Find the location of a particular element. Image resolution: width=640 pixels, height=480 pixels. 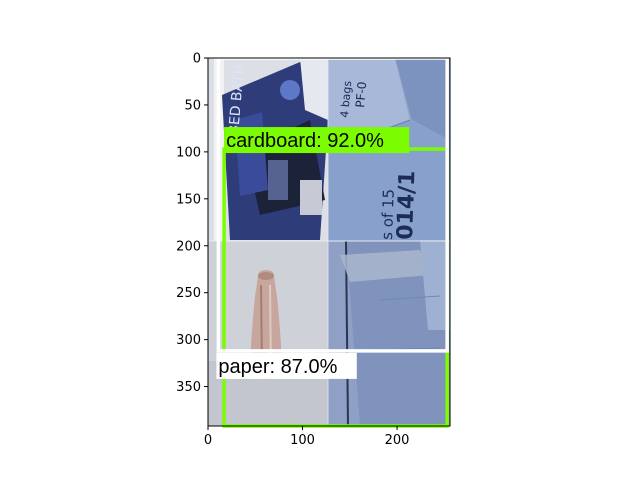

x-axis: 0 100 200 is located at coordinates (307, 437).